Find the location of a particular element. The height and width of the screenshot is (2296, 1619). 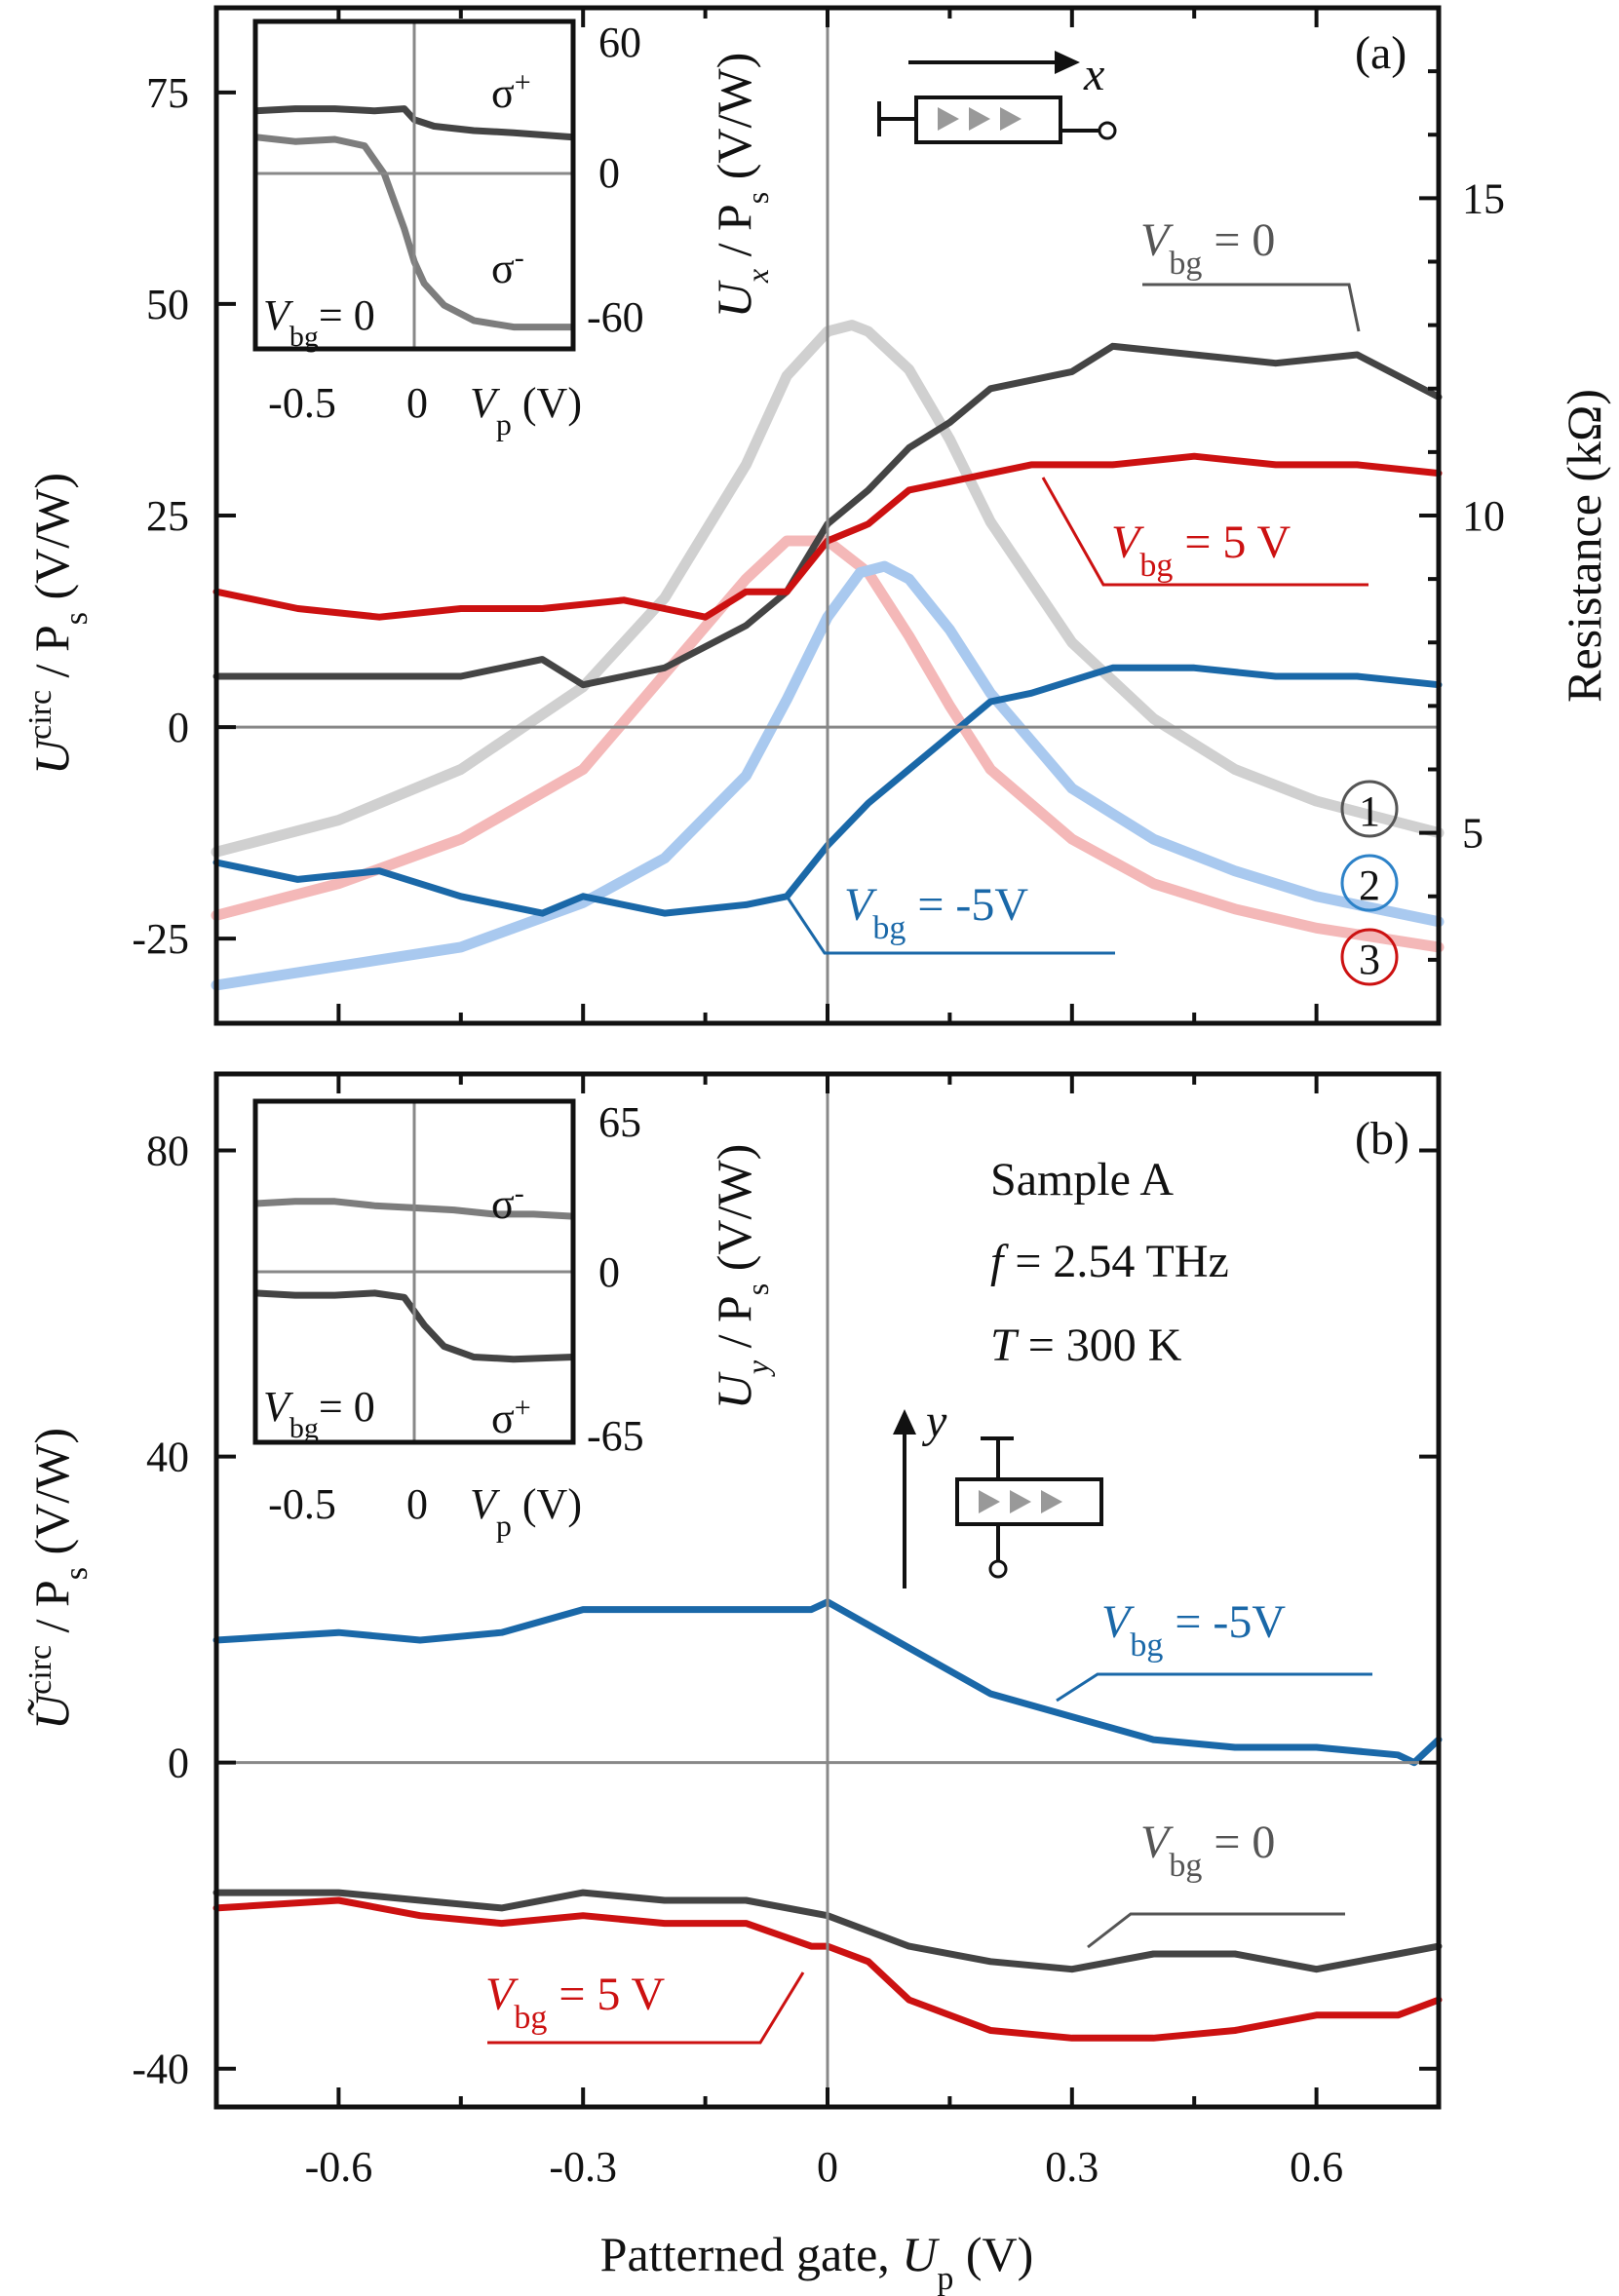

x-tick-label: -0.3 is located at coordinates (583, 2167).